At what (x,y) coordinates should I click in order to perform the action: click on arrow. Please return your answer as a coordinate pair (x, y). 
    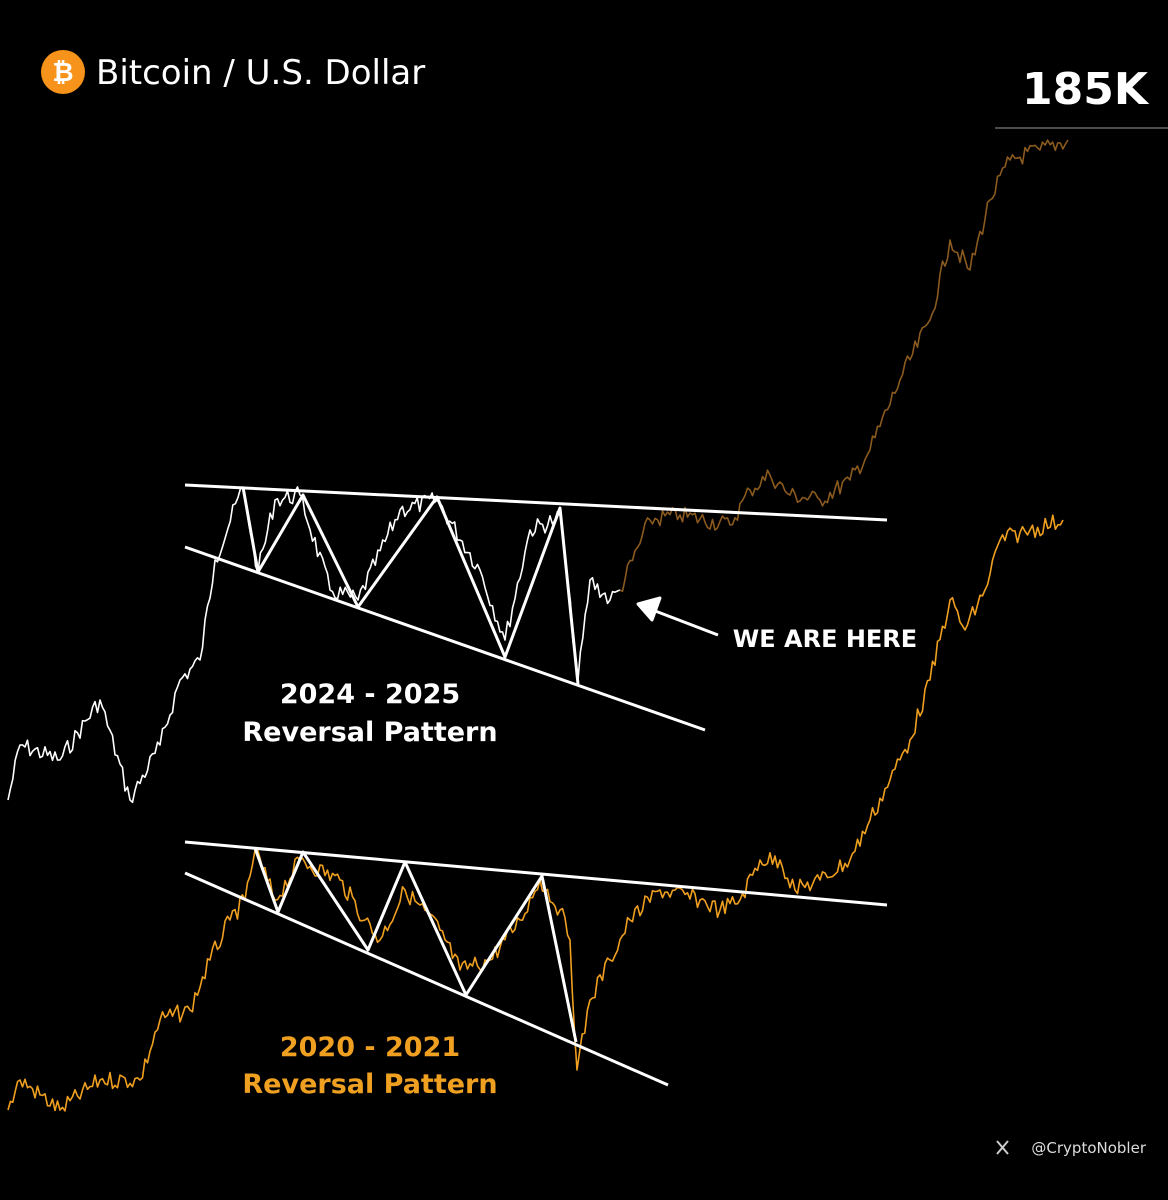
    Looking at the image, I should click on (684, 622).